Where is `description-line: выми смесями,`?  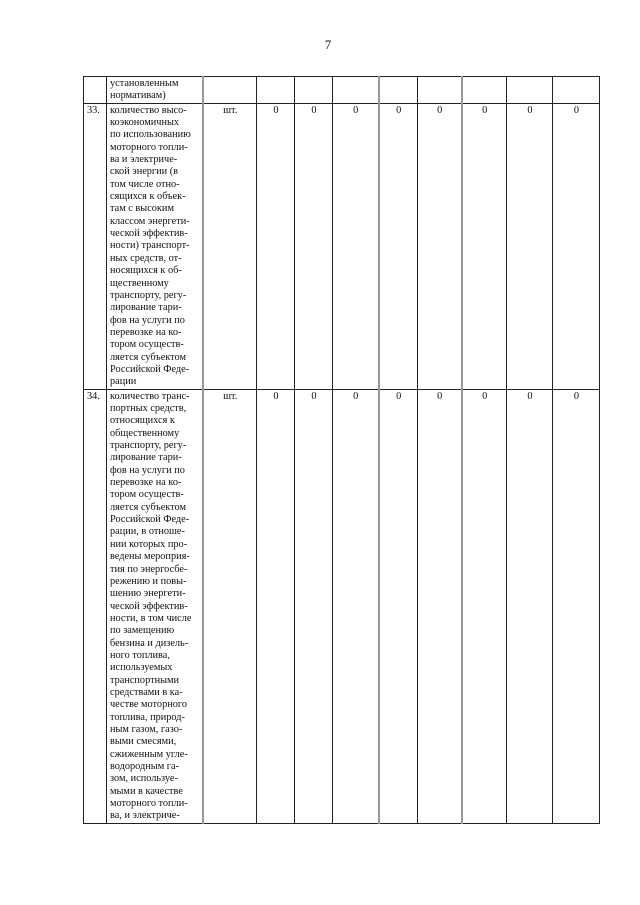
description-line: выми смесями, is located at coordinates (143, 742).